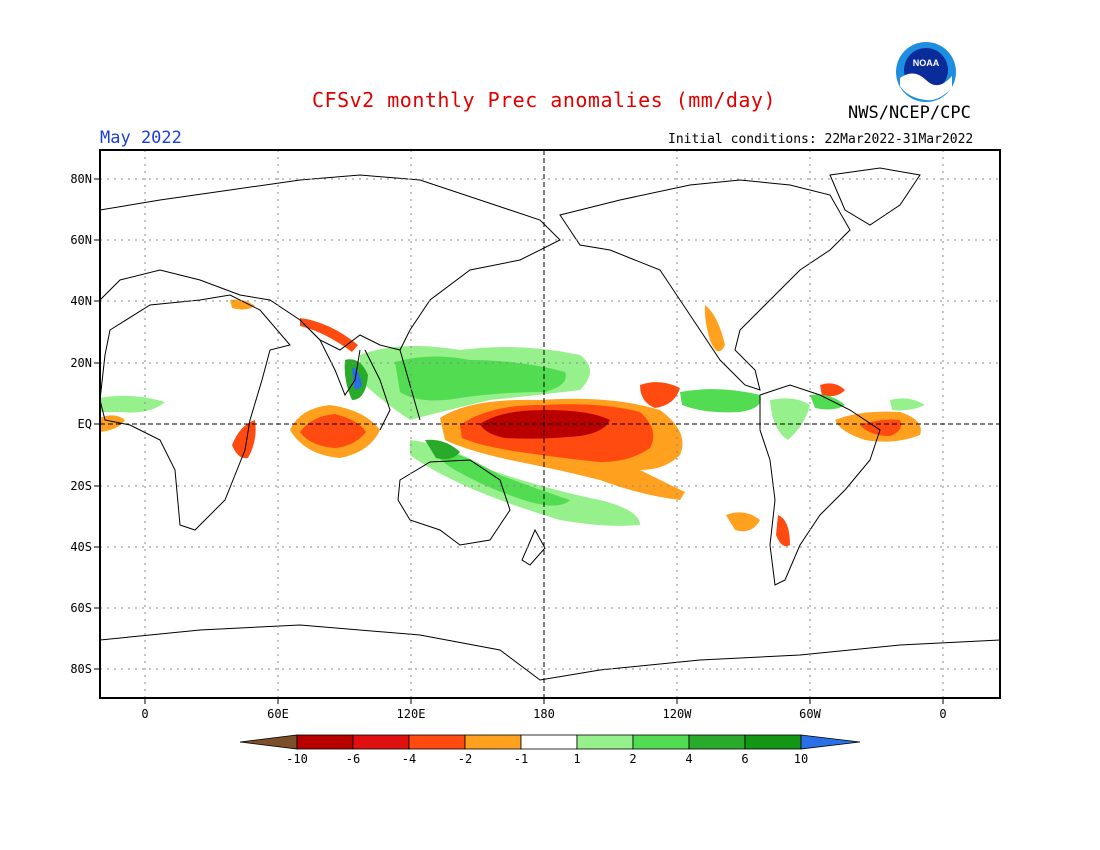 The image size is (1100, 850). Describe the element at coordinates (705, 285) in the screenshot. I see `coast-north-america` at that location.